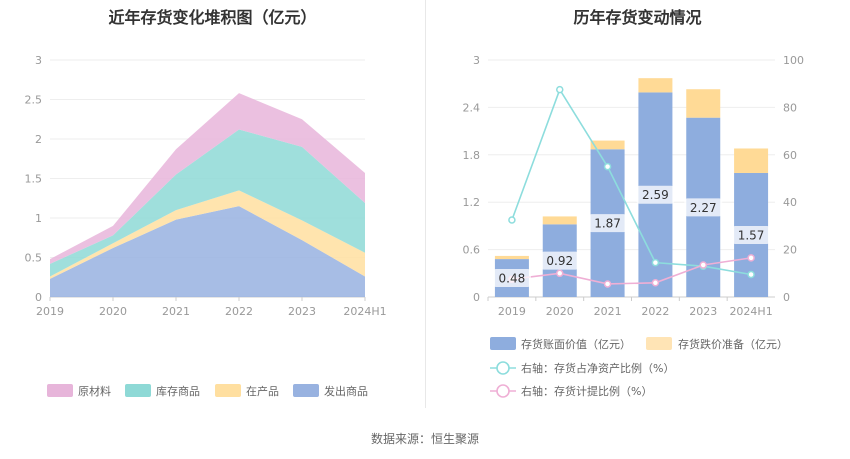 This screenshot has width=850, height=459. Describe the element at coordinates (138, 390) in the screenshot. I see `legend-swatch-inventory_goods` at that location.